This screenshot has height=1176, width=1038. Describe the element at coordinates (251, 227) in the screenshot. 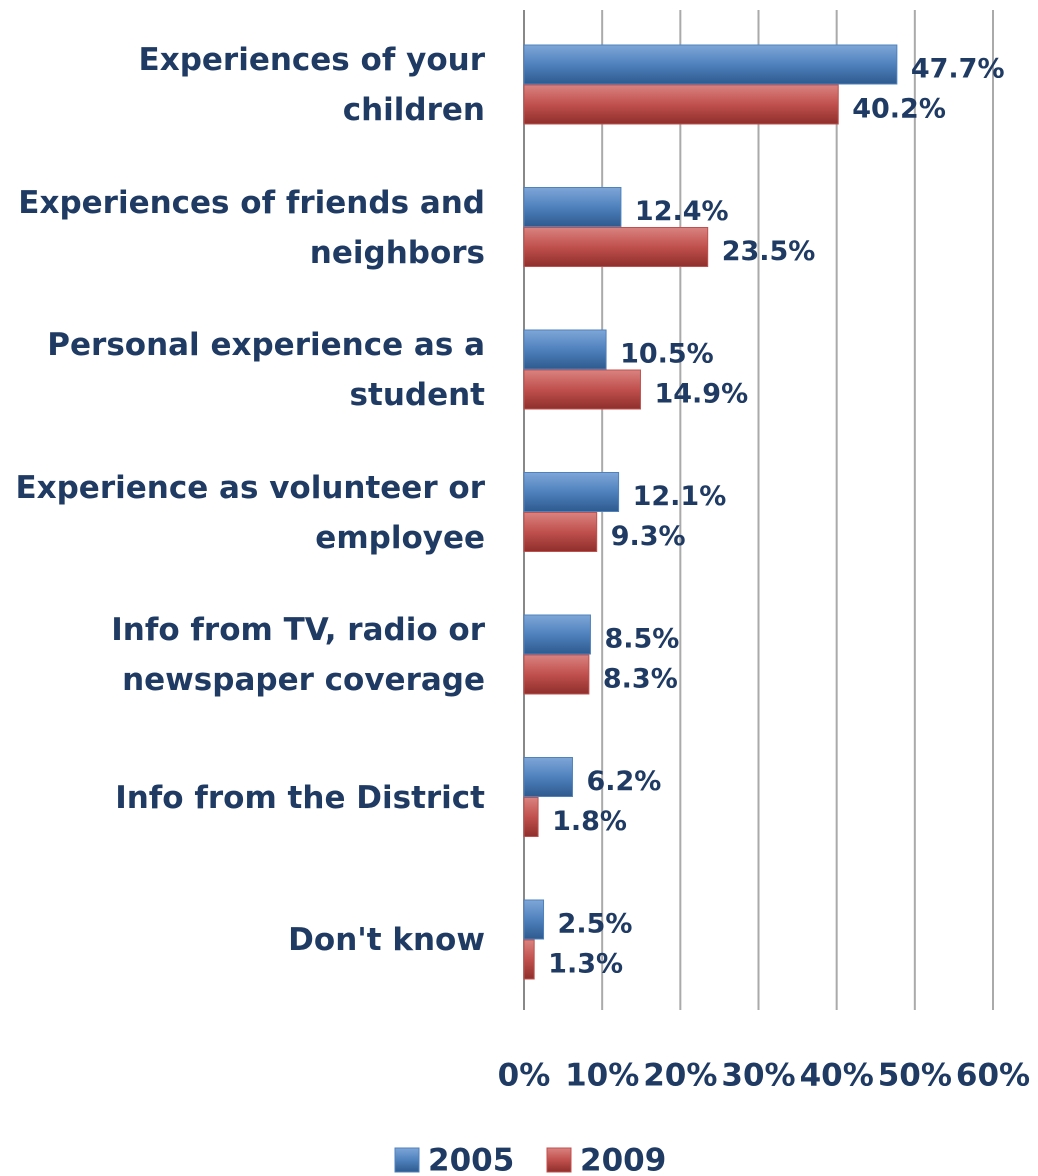

I see `category-label: Experiences of friends and neighbors` at that location.